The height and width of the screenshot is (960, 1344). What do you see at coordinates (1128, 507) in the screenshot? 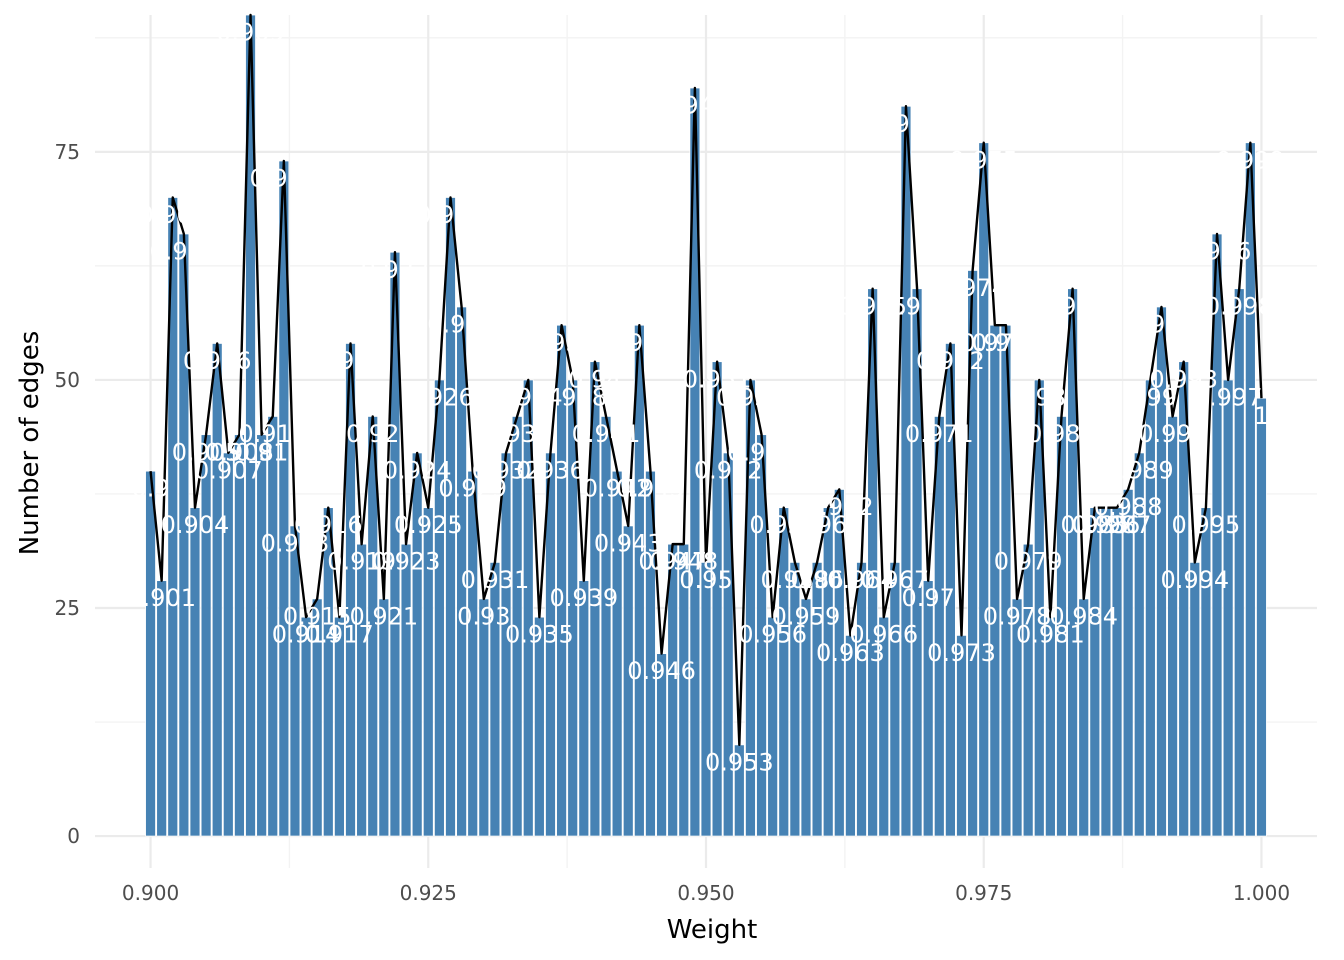
I see `data-label: 0.988` at bounding box center [1128, 507].